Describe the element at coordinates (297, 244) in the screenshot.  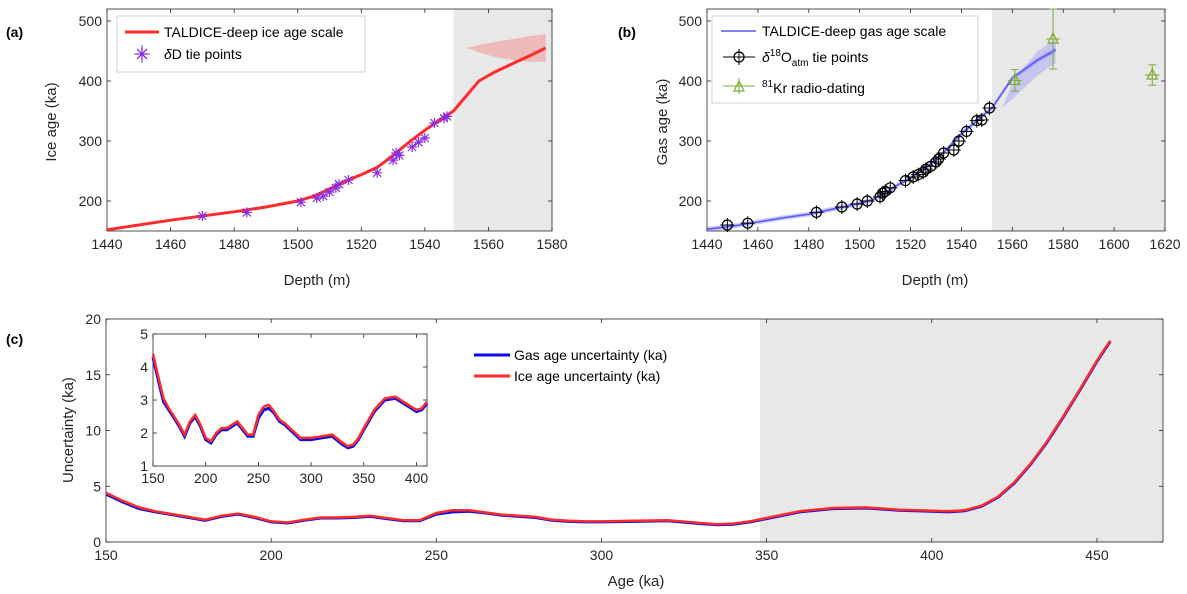
I see `0-xtick-label: 1500` at that location.